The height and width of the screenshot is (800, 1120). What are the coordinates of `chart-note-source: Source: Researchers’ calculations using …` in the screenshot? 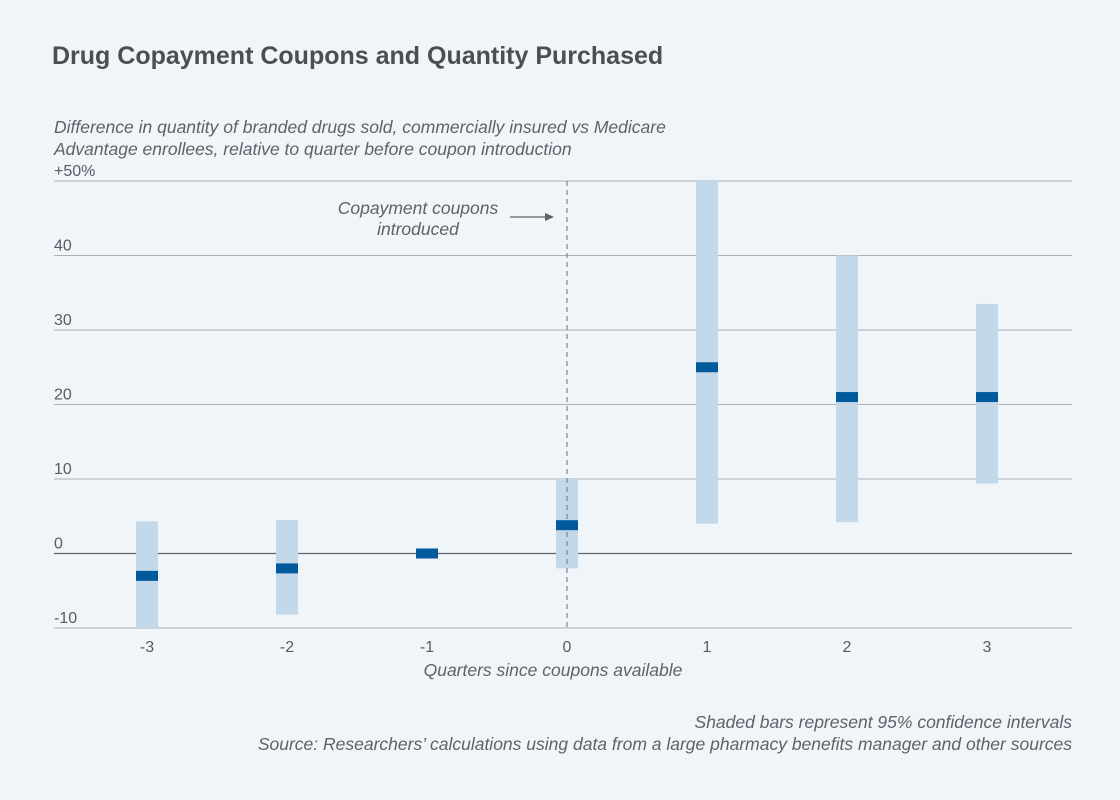 It's located at (664, 744).